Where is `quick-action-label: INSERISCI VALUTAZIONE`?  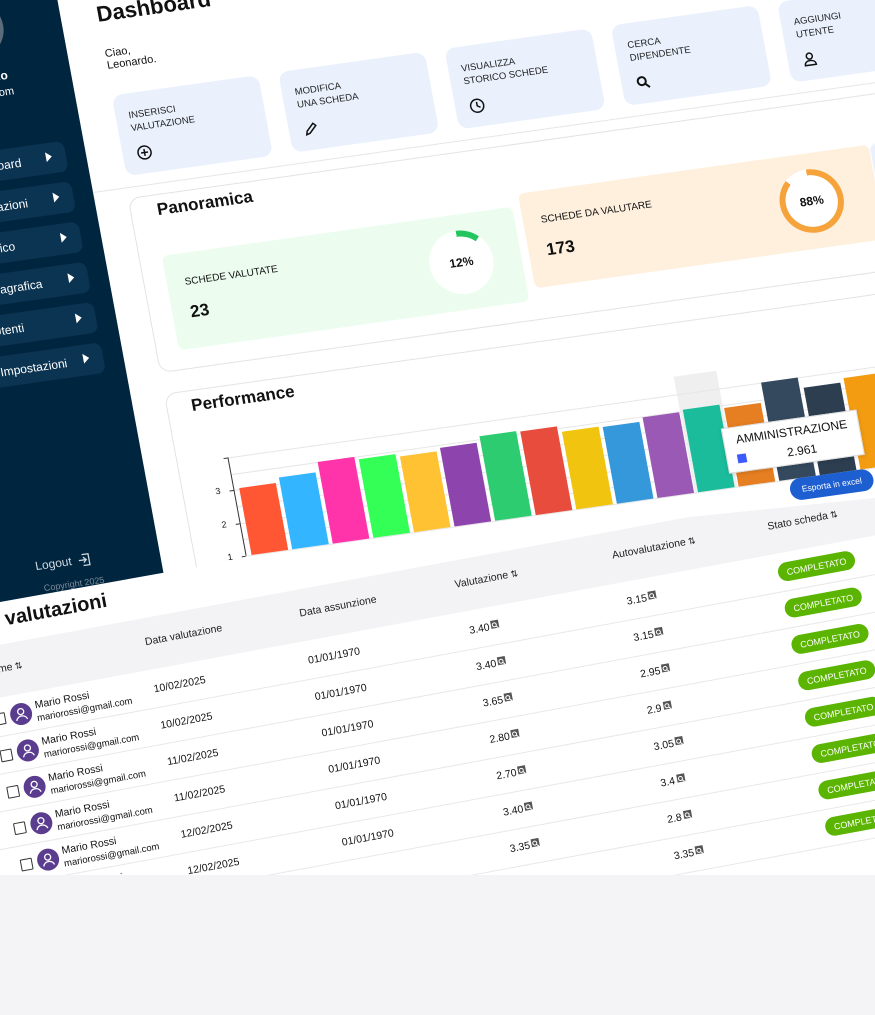
quick-action-label: INSERISCI VALUTAZIONE is located at coordinates (161, 119).